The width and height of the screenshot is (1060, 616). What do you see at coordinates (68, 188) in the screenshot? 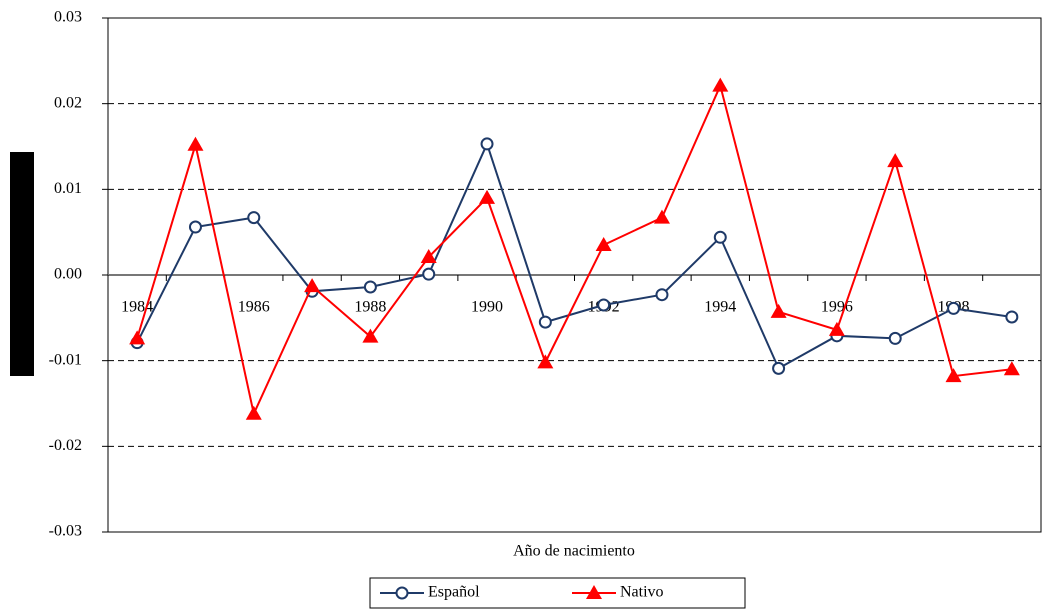
I see `y-tick-label: 0.01` at bounding box center [68, 188].